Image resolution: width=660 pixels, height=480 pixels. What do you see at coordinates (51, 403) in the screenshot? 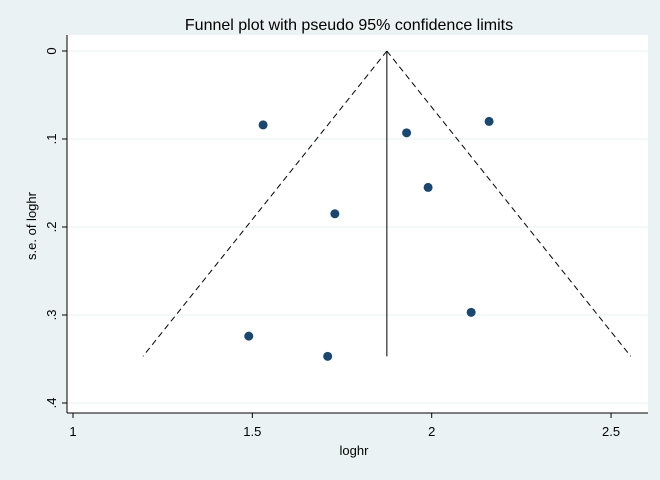
I see `y-tick-label-4: .4` at bounding box center [51, 403].